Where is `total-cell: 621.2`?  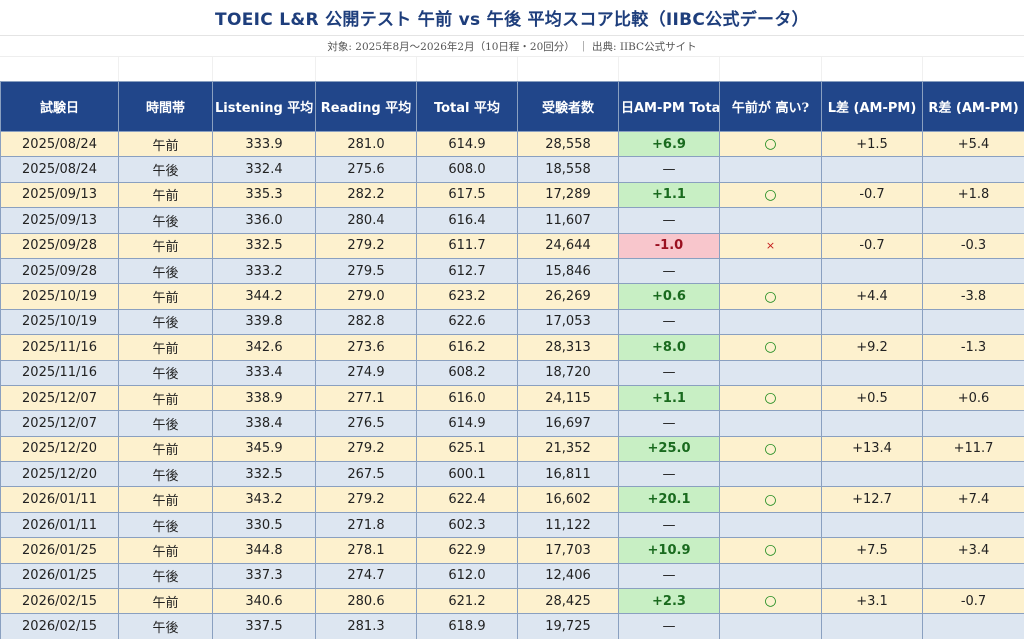
total-cell: 621.2 is located at coordinates (467, 601).